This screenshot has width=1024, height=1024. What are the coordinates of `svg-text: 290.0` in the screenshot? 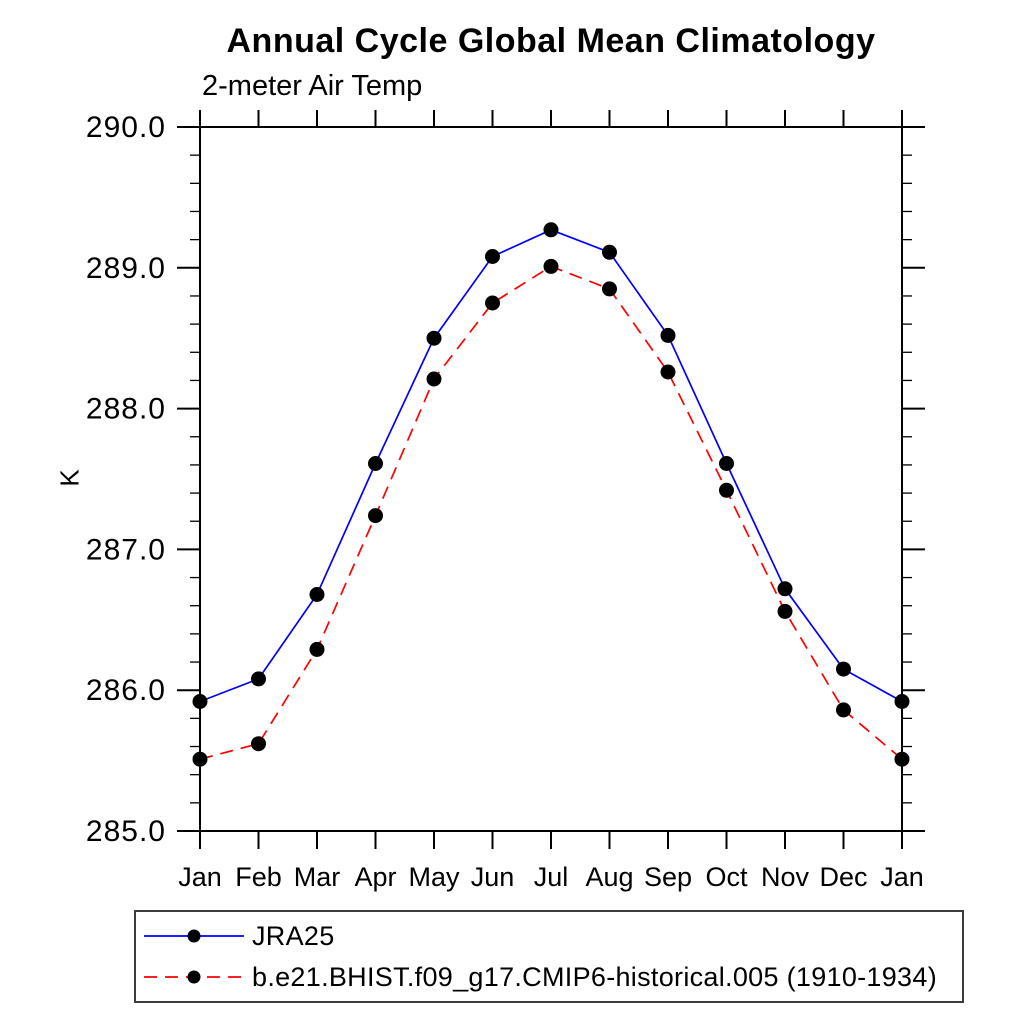 It's located at (126, 127).